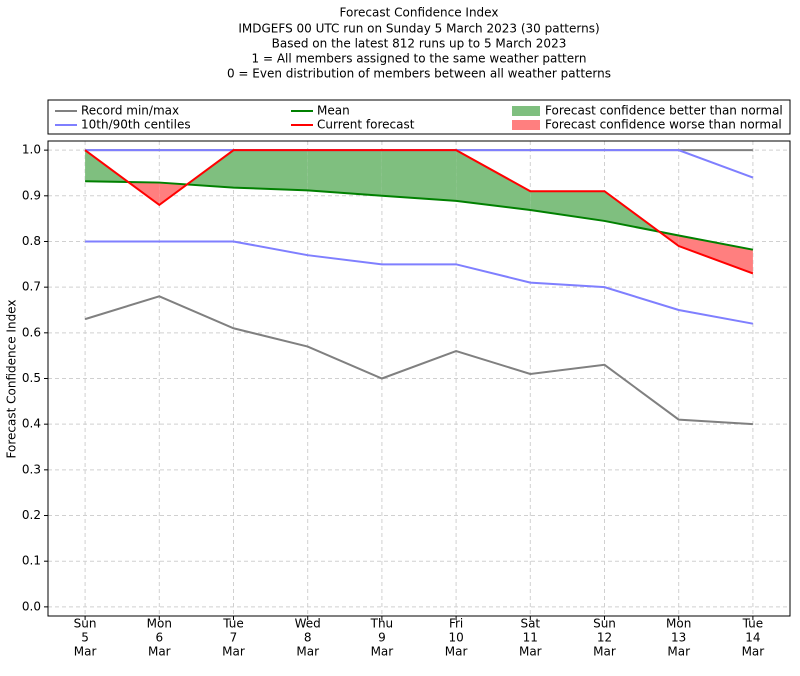 The height and width of the screenshot is (676, 800). I want to click on legend-label: Forecast confidence worse than normal, so click(663, 125).